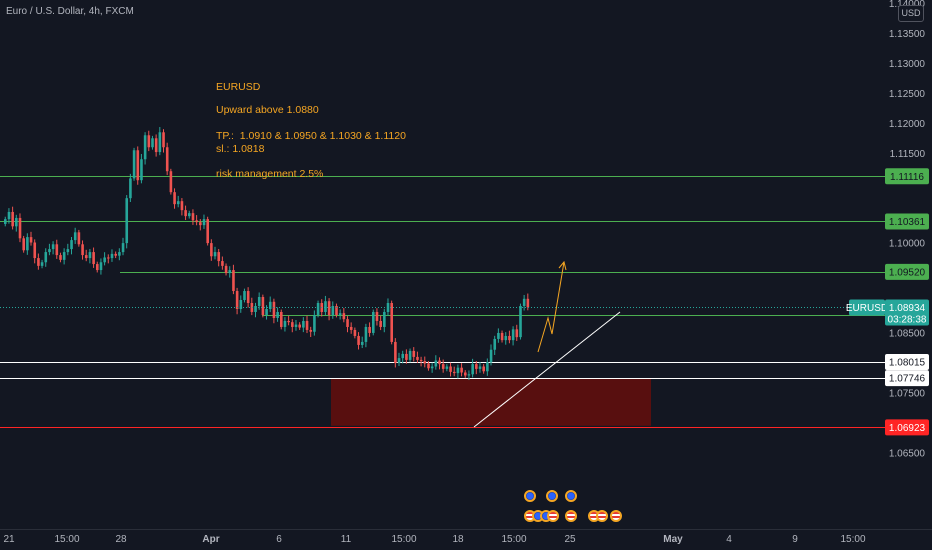 The width and height of the screenshot is (932, 550). I want to click on price-tick-label: 1.10000, so click(907, 244).